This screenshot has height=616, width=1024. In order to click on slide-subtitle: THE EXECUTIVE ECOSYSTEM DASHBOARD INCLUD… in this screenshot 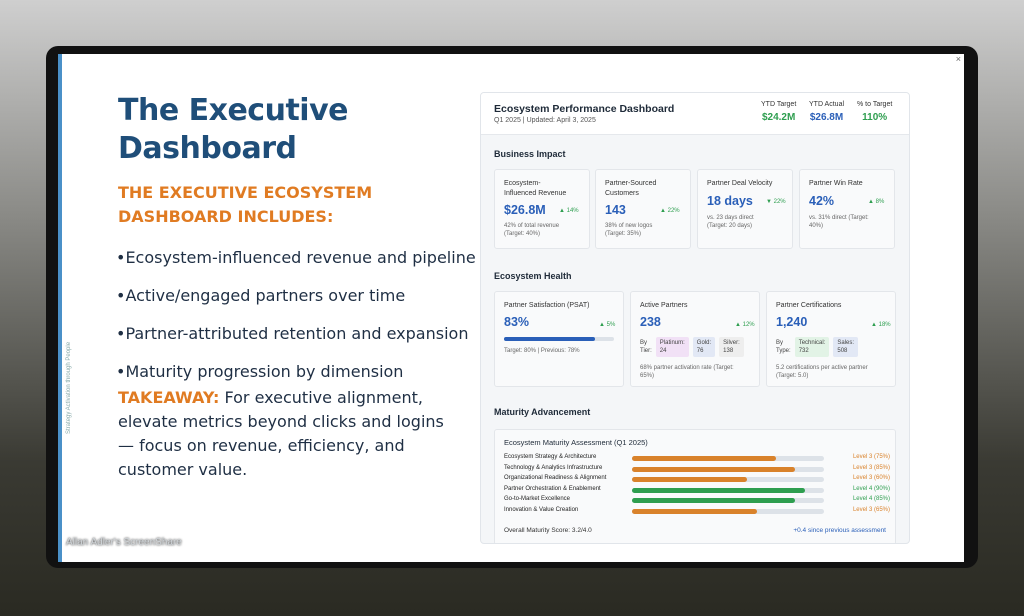, I will do `click(245, 204)`.